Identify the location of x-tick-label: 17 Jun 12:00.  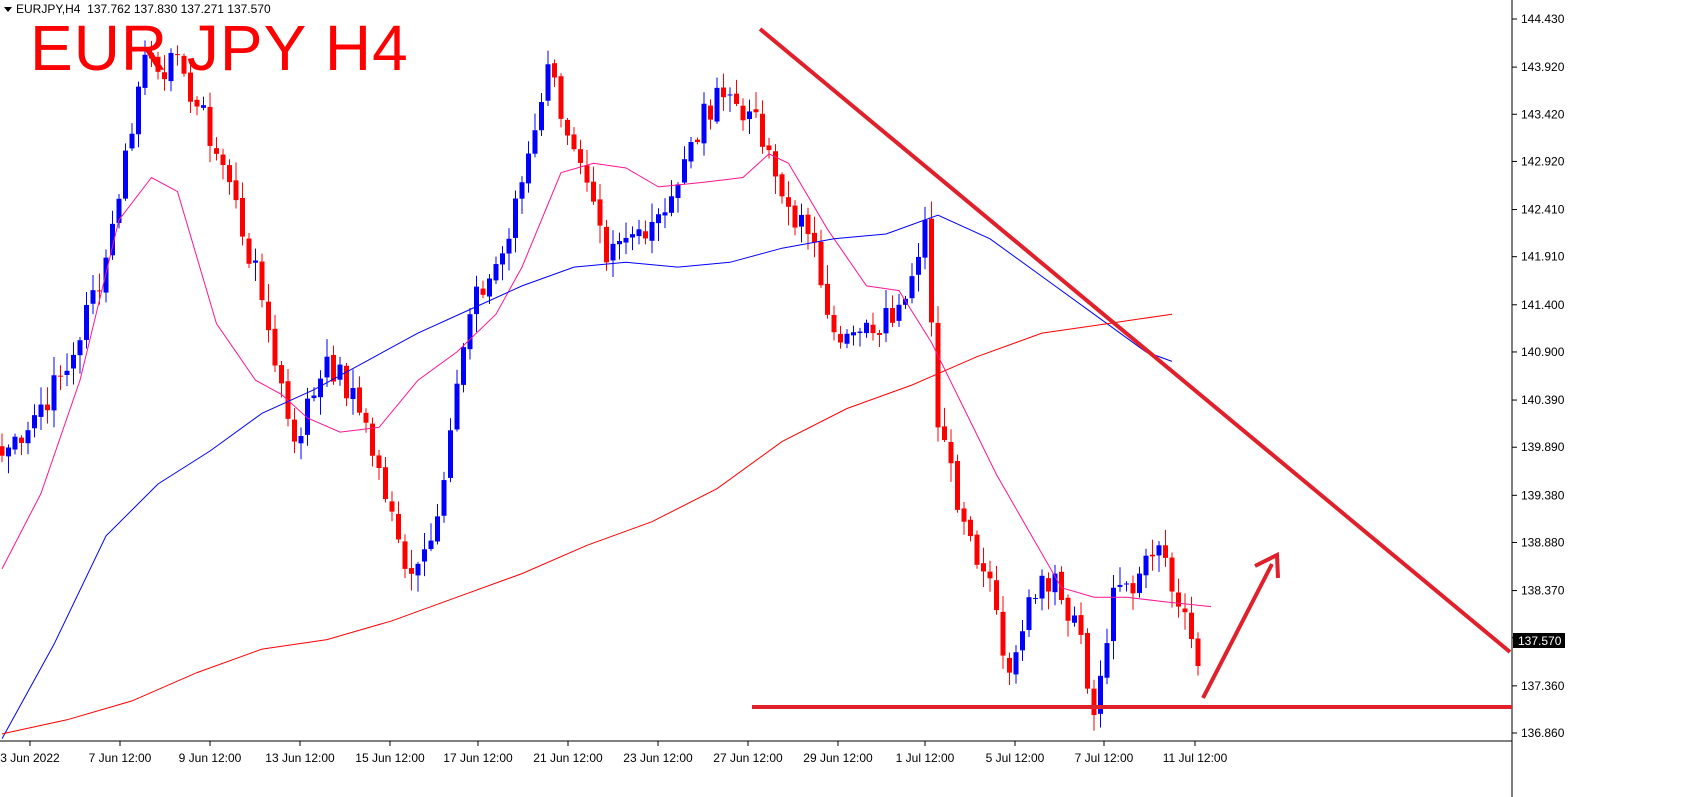
(478, 758).